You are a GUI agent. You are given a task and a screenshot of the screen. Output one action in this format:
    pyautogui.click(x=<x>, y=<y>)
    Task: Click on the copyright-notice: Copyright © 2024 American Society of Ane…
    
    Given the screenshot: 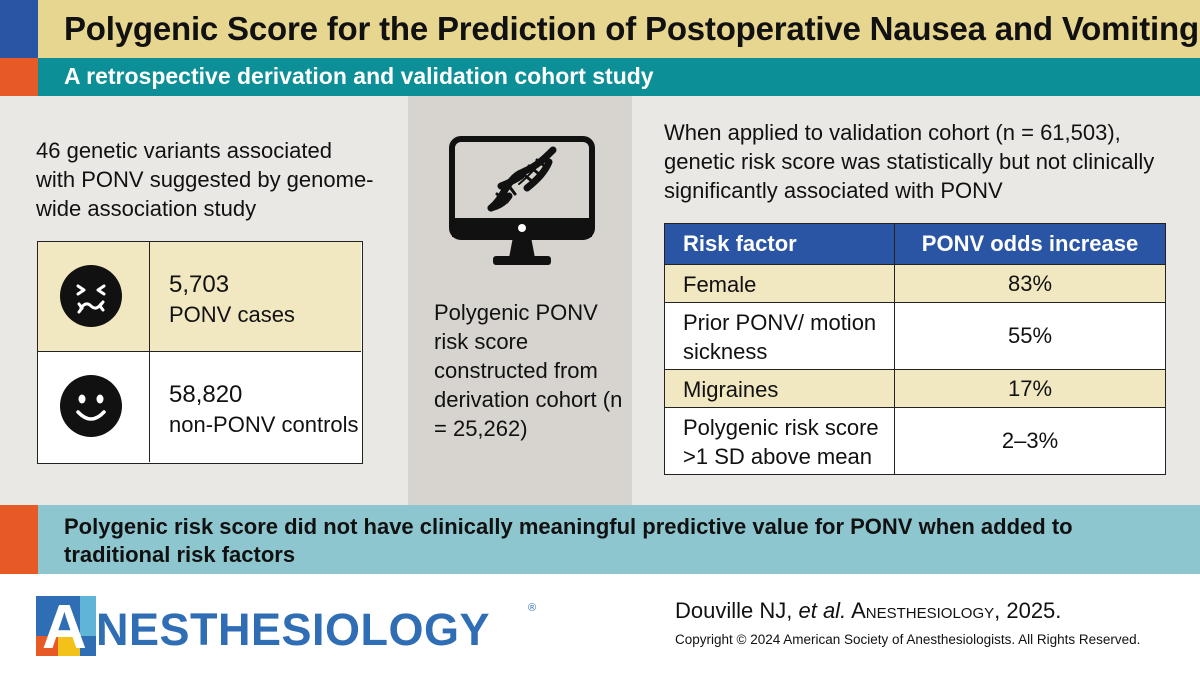 What is the action you would take?
    pyautogui.click(x=908, y=639)
    